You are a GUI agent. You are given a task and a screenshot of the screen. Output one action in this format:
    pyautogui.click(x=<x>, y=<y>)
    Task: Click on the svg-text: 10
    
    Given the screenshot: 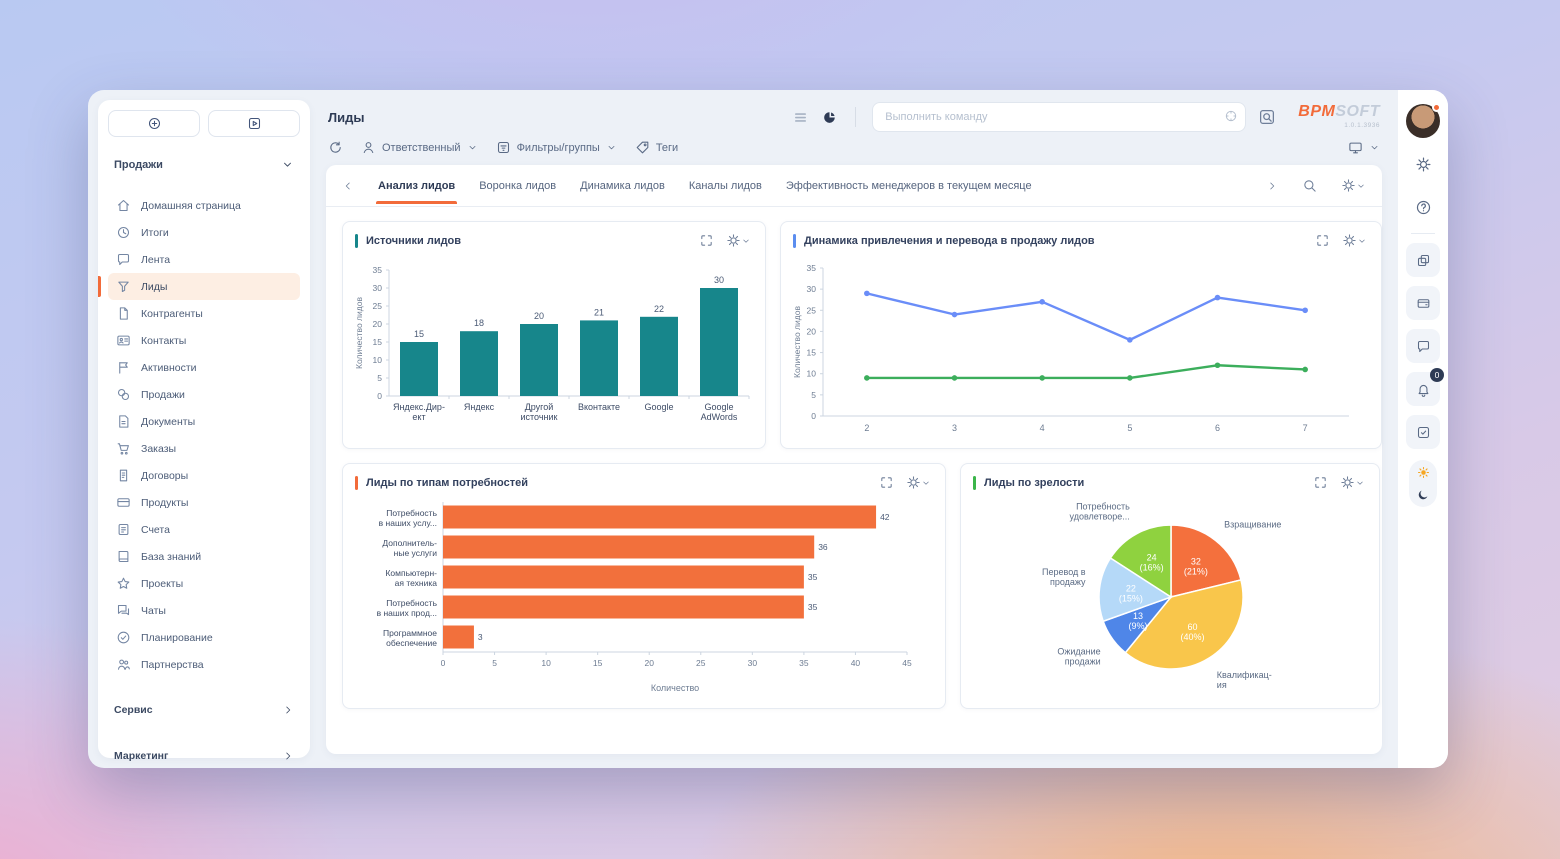 What is the action you would take?
    pyautogui.click(x=812, y=374)
    